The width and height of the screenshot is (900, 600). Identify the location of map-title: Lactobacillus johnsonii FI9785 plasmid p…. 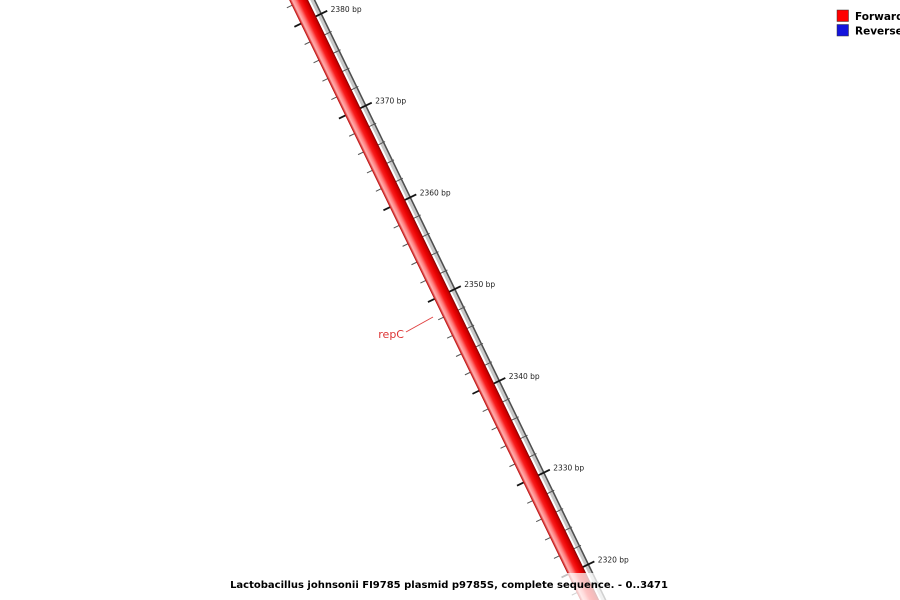
(449, 585).